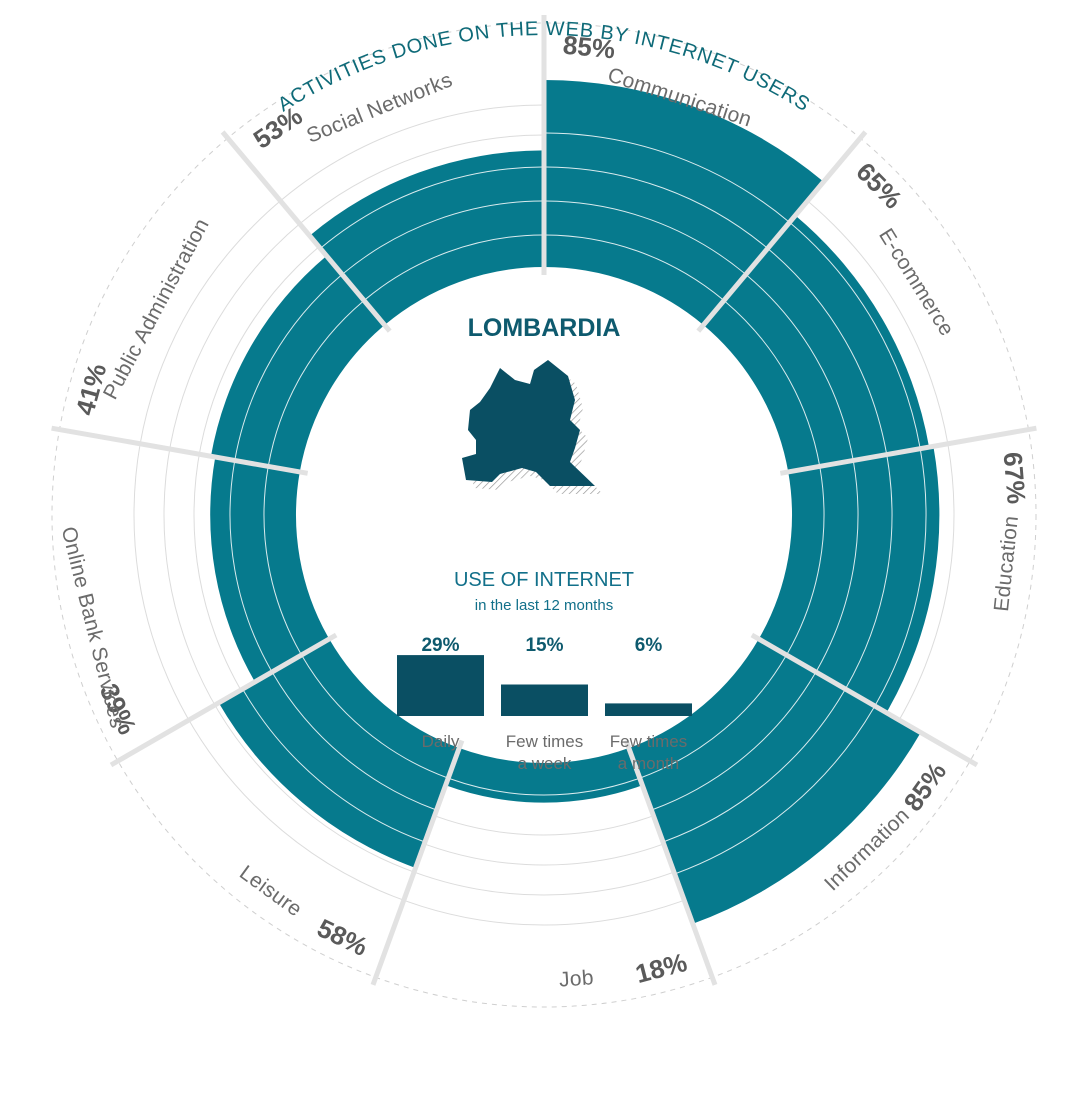 This screenshot has width=1089, height=1096. What do you see at coordinates (1015, 478) in the screenshot?
I see `value-label-education: 67%` at bounding box center [1015, 478].